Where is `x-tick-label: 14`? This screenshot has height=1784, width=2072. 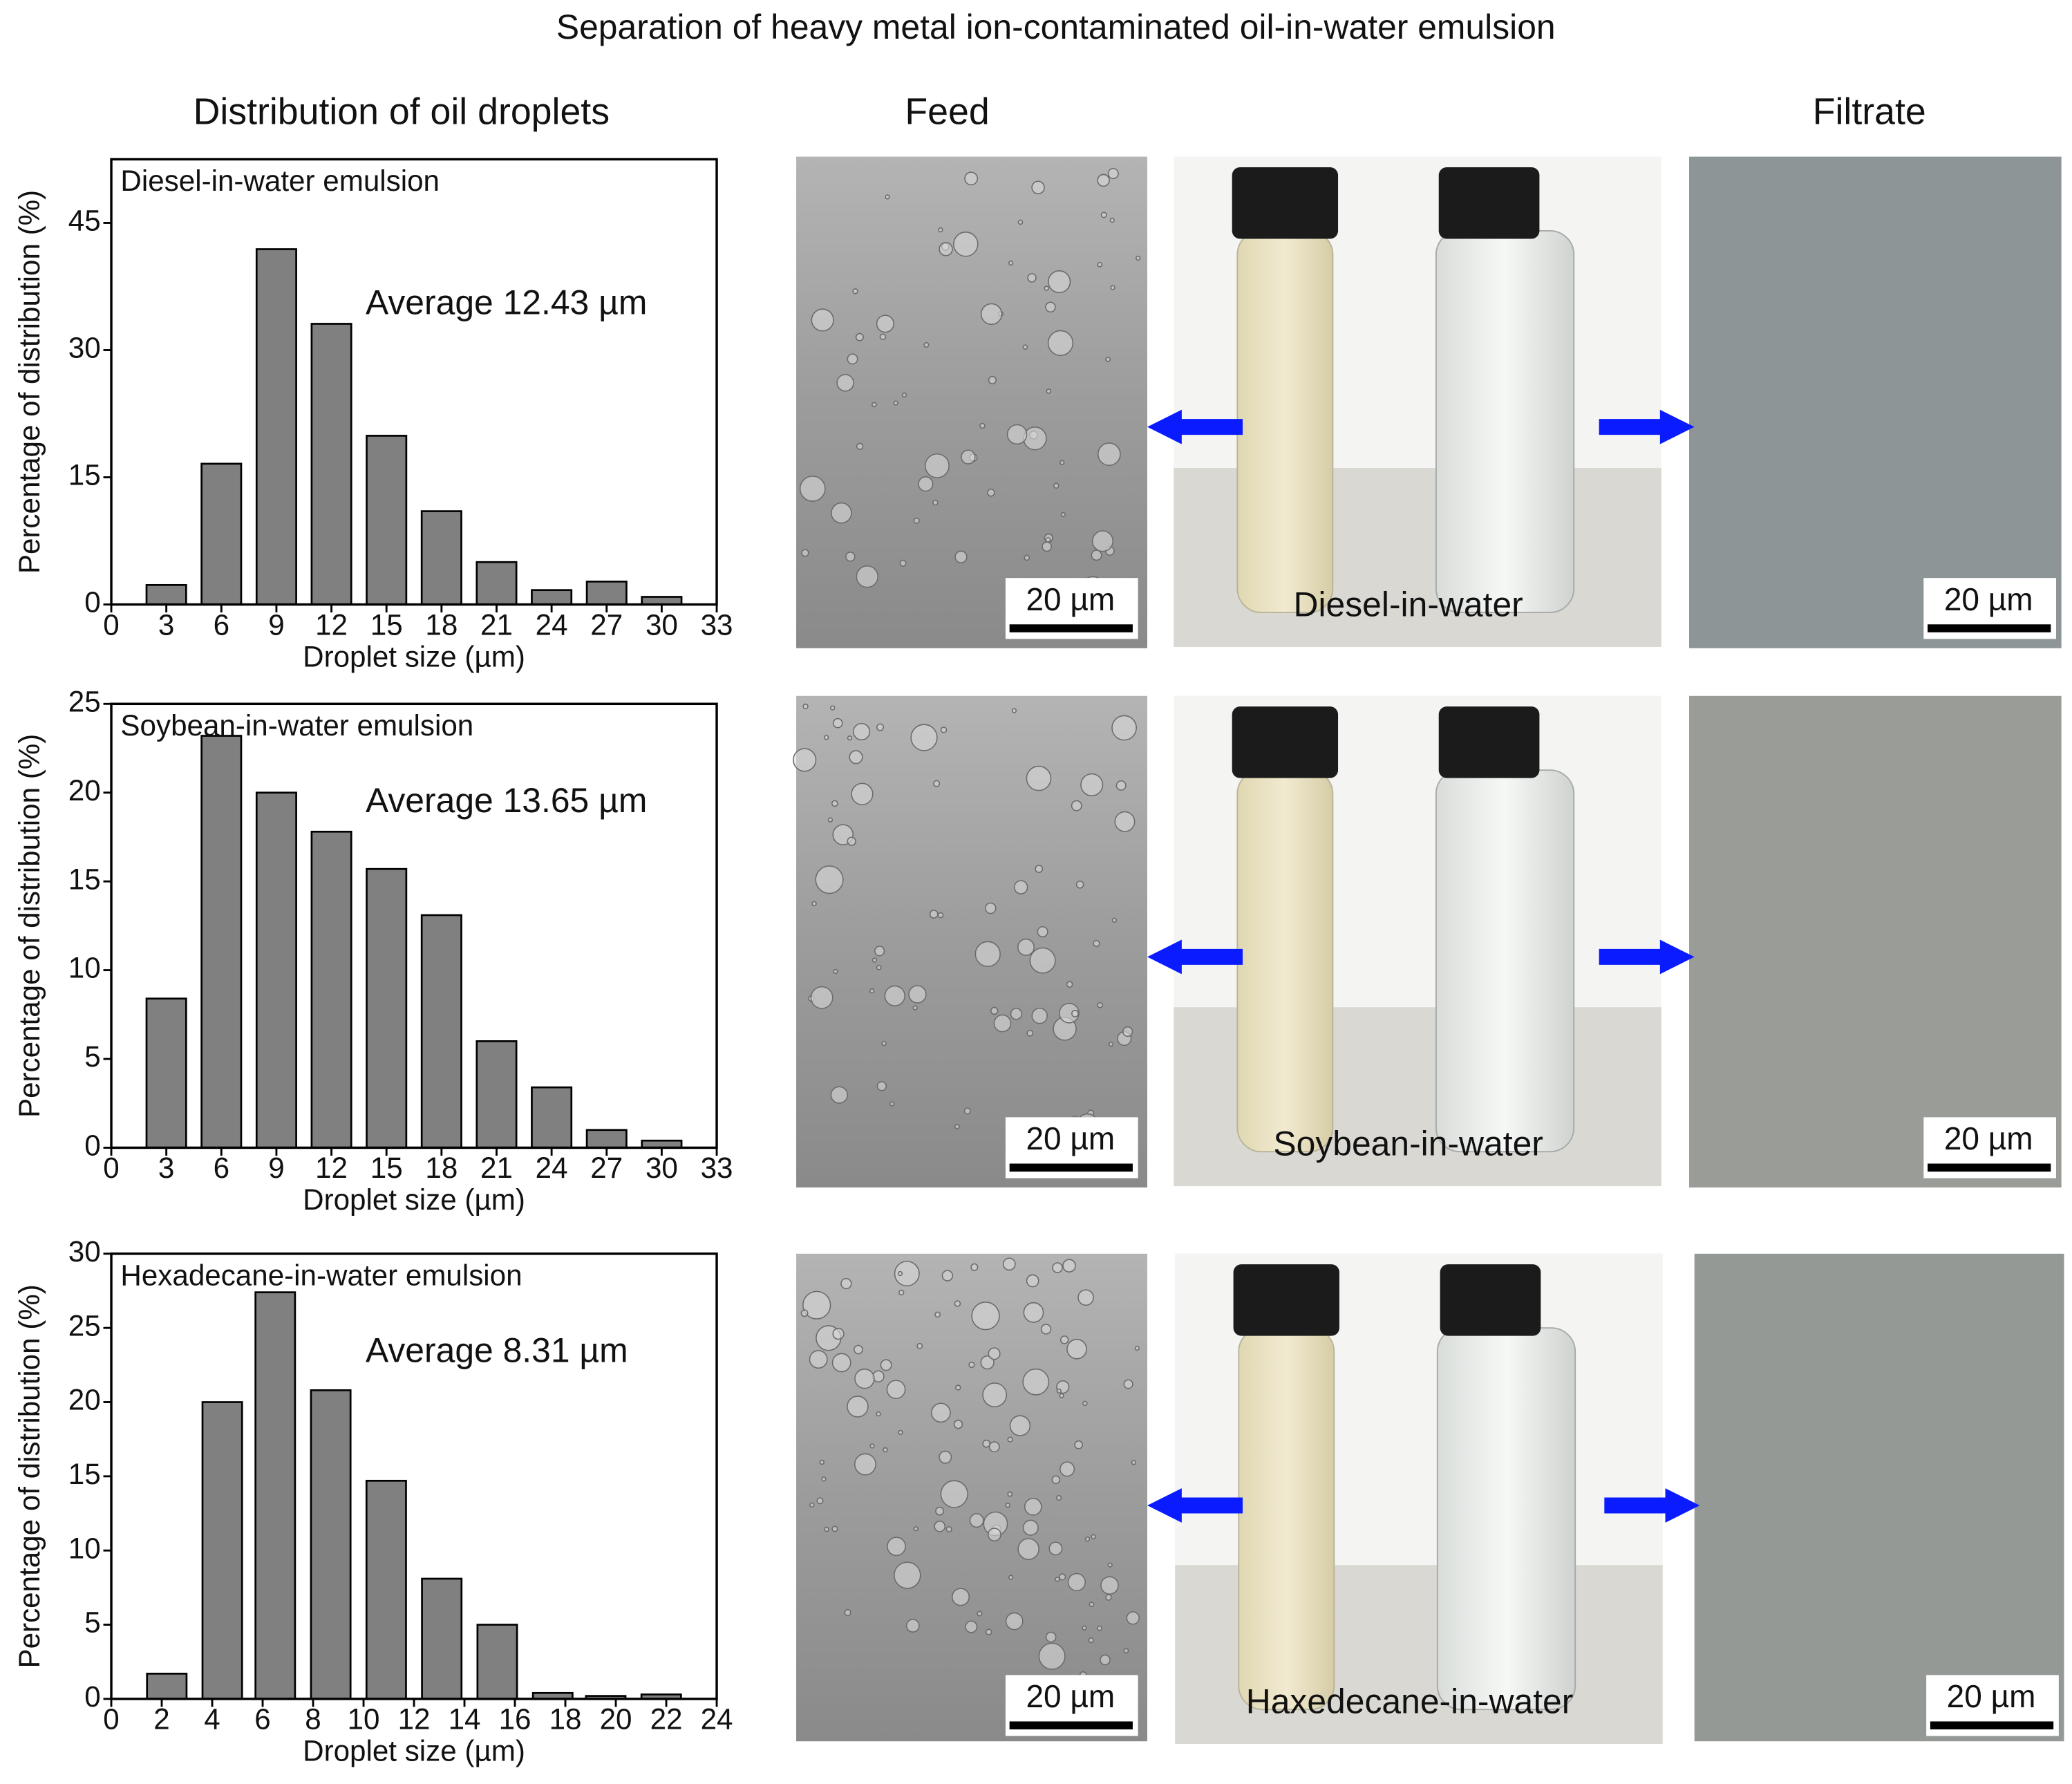 x-tick-label: 14 is located at coordinates (465, 1719).